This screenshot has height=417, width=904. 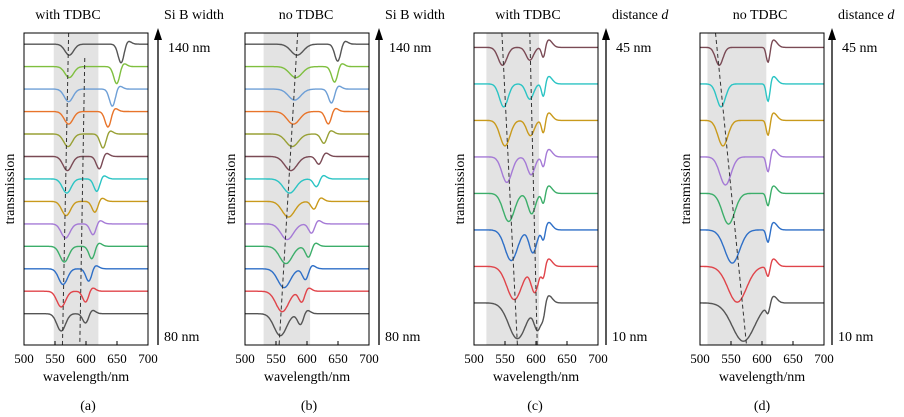 I want to click on panel-label: (d), so click(x=762, y=406).